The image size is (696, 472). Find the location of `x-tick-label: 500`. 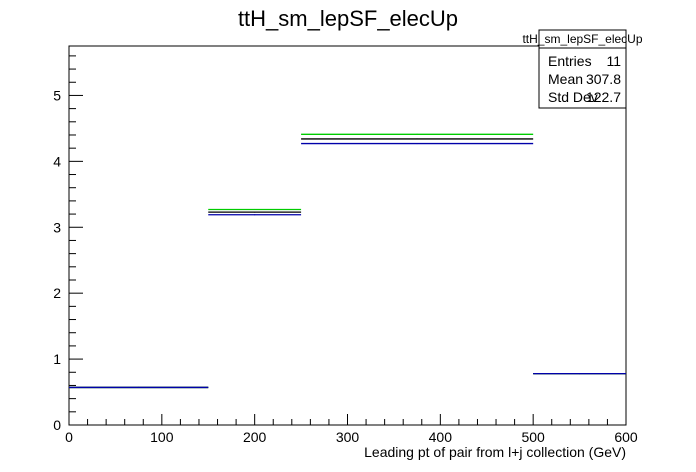

x-tick-label: 500 is located at coordinates (533, 437).